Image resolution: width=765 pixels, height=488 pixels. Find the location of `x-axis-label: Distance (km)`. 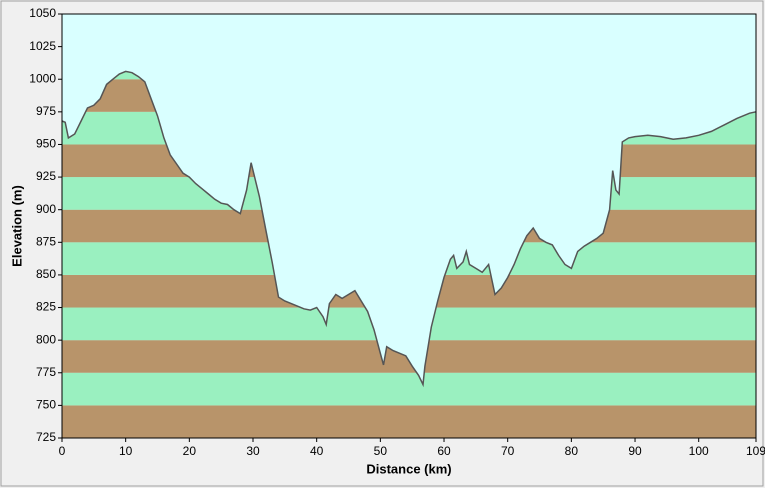

x-axis-label: Distance (km) is located at coordinates (408, 468).